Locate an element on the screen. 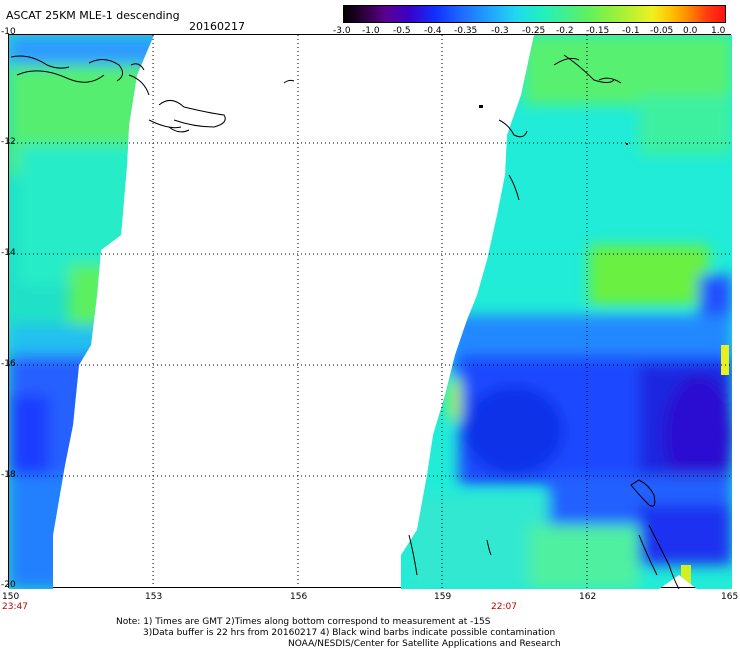 This screenshot has height=650, width=740. lon-label: 159 is located at coordinates (443, 597).